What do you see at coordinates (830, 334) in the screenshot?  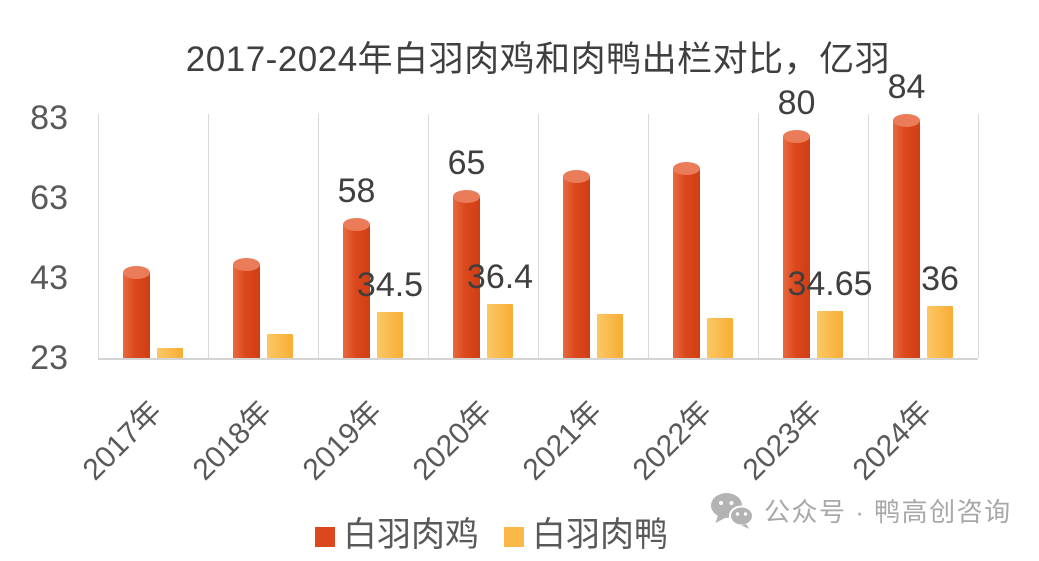 I see `bar-白羽肉鸭-2023年` at bounding box center [830, 334].